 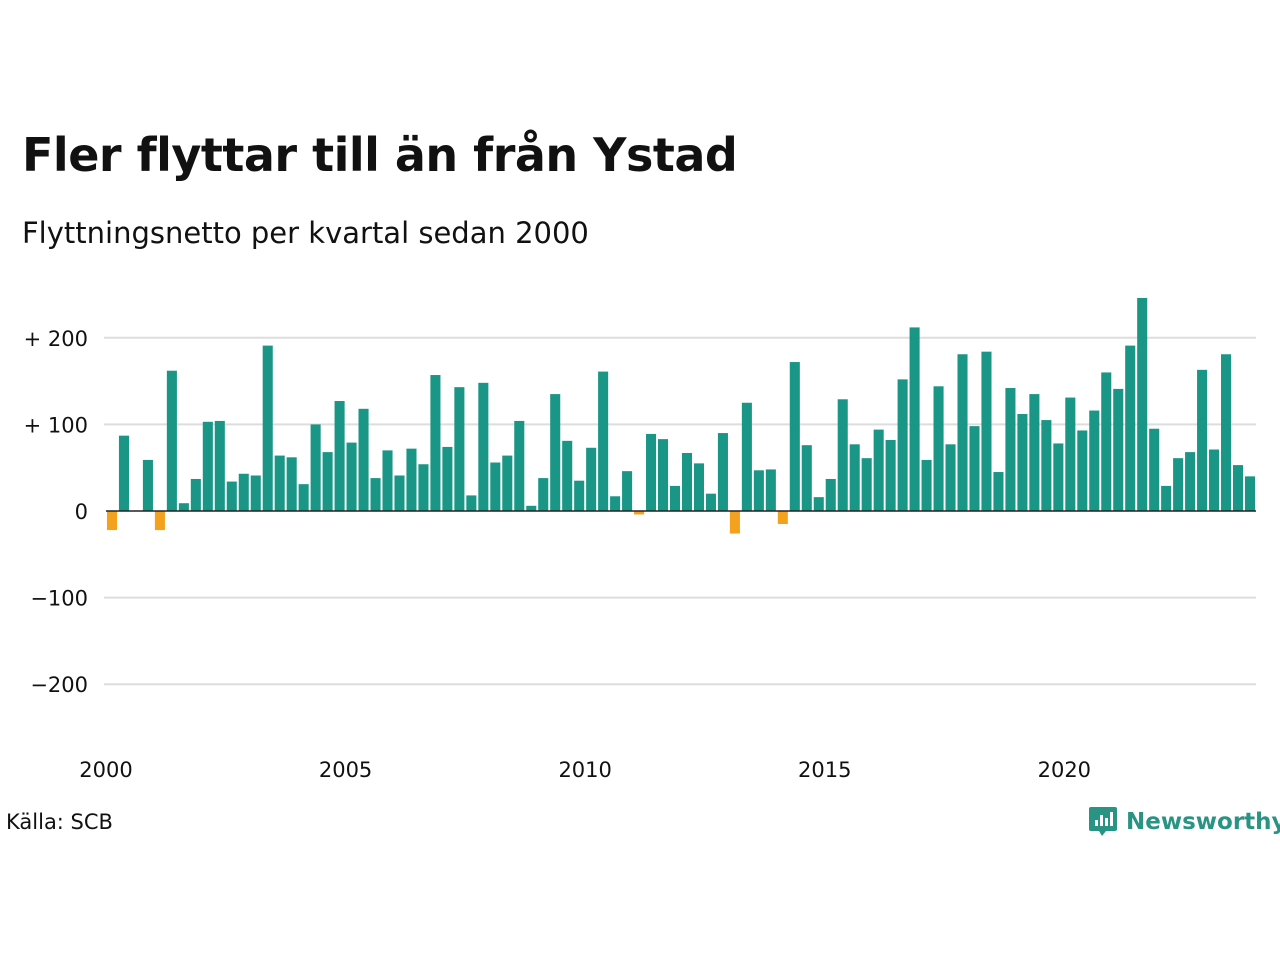 I want to click on newsworthy-chart-icon, so click(x=1103, y=821).